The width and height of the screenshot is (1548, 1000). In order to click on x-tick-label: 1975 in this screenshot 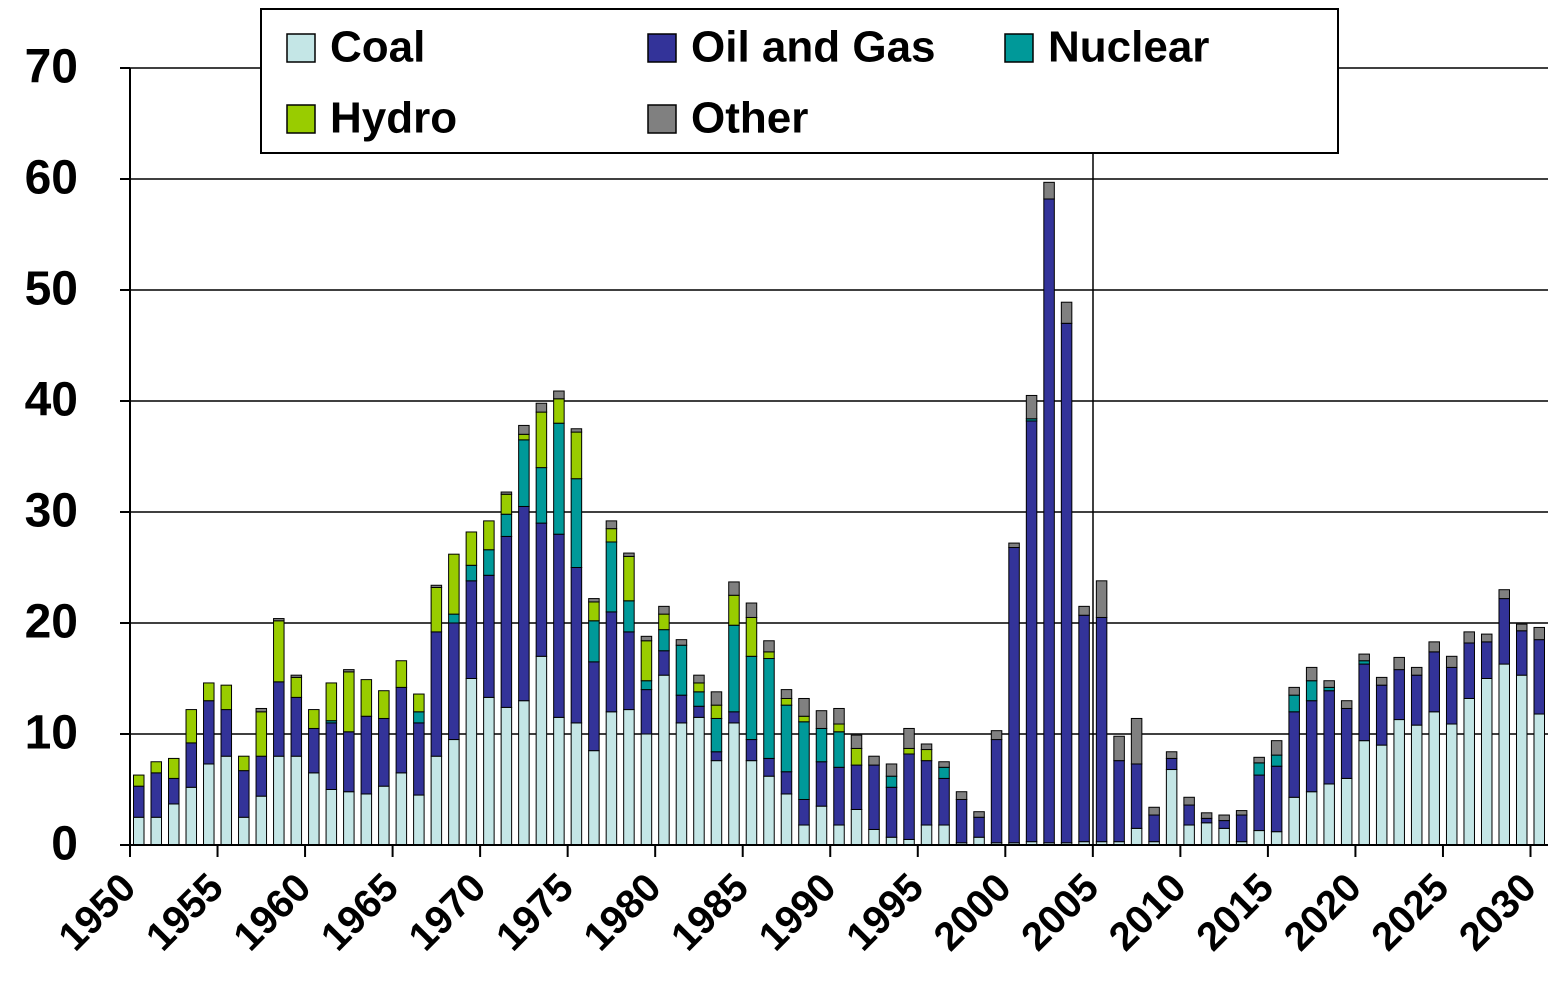, I will do `click(535, 912)`.